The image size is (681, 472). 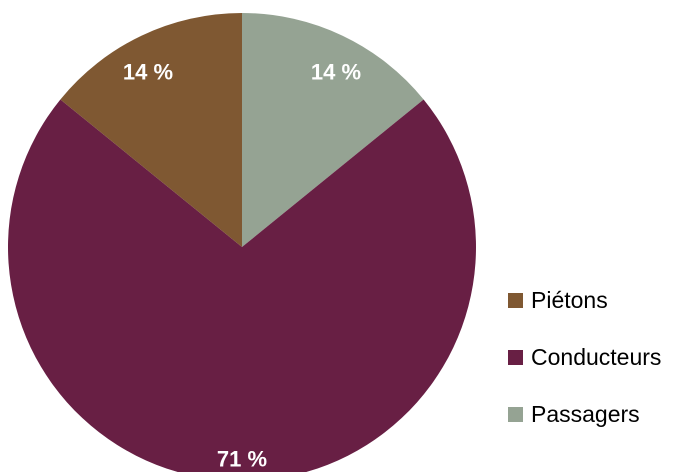 What do you see at coordinates (151, 130) in the screenshot?
I see `pie-slice-pietons` at bounding box center [151, 130].